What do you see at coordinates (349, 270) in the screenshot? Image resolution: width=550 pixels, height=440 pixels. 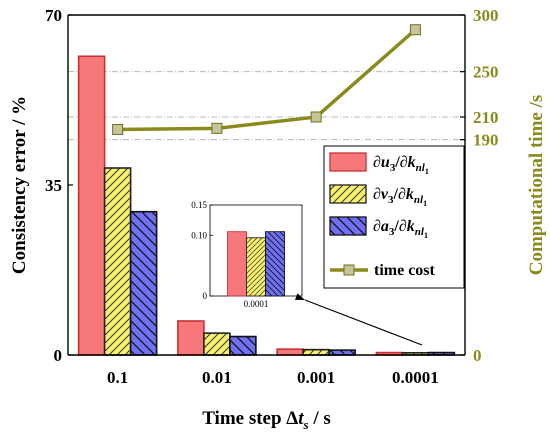 I see `legend-line-marker` at bounding box center [349, 270].